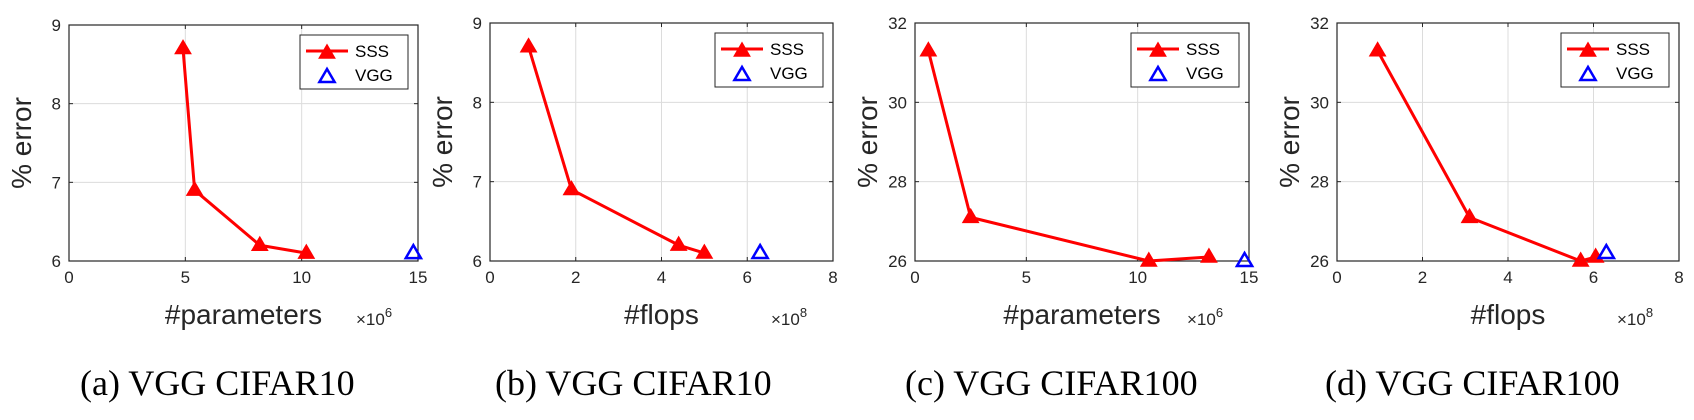  Describe the element at coordinates (1051, 383) in the screenshot. I see `panel-caption: (c) VGG CIFAR100` at that location.